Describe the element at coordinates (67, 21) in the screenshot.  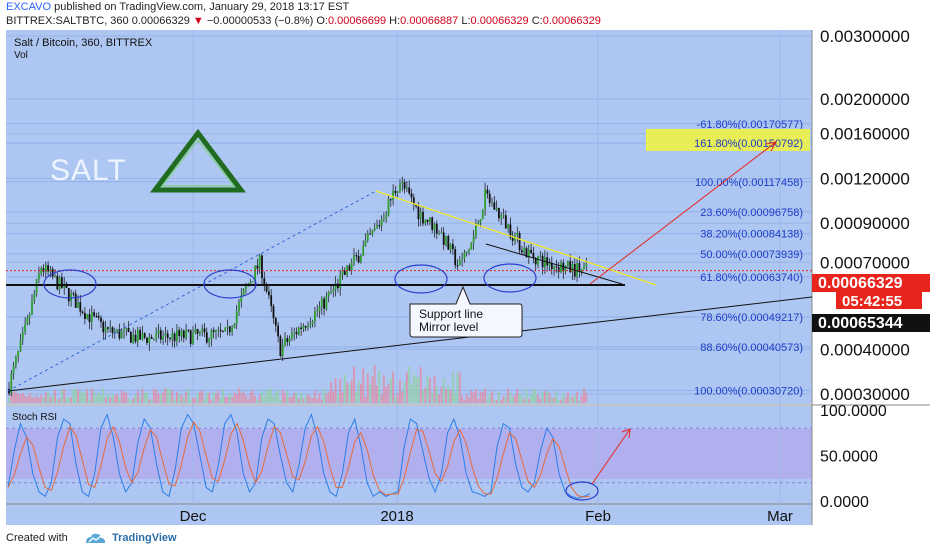
I see `symbol: BITTREX:SALTBTC, 360` at that location.